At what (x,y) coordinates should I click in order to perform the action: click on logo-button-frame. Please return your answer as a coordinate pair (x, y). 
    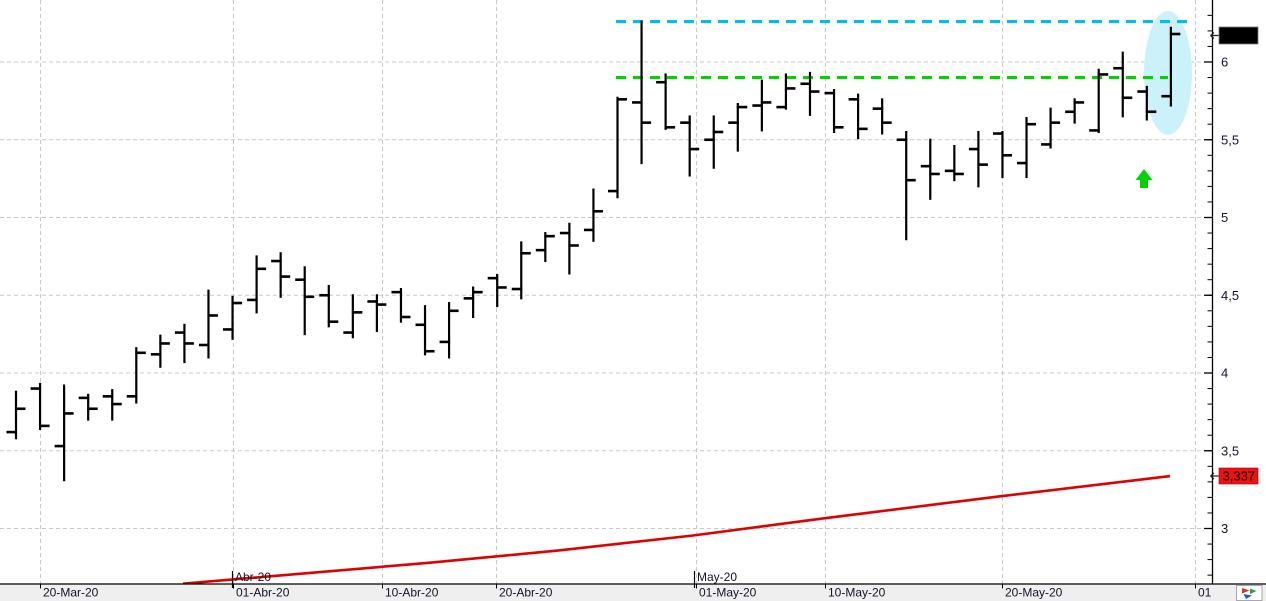
    Looking at the image, I should click on (1249, 593).